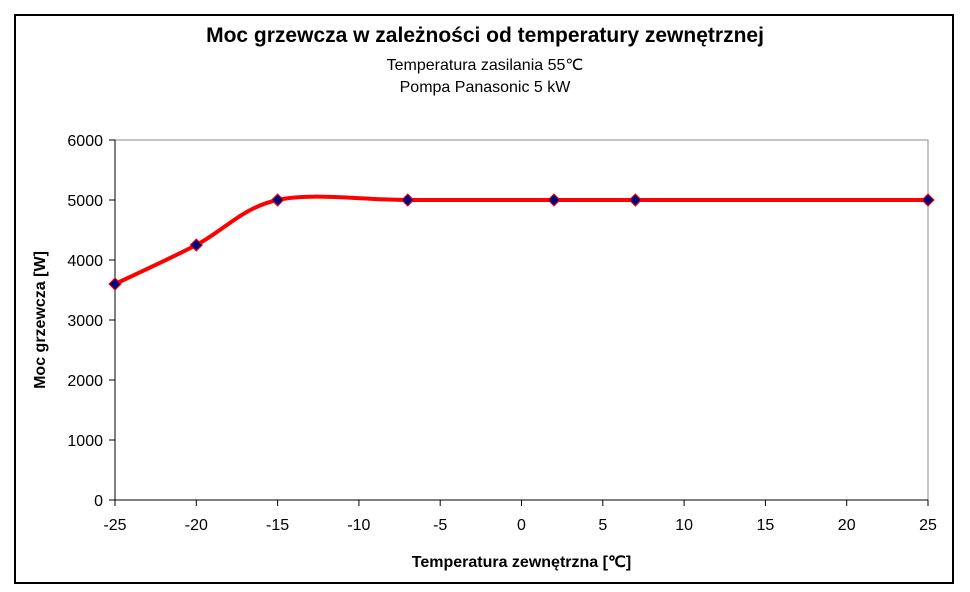  Describe the element at coordinates (485, 65) in the screenshot. I see `chart-subtitle-1: Temperatura zasilania 55℃` at that location.